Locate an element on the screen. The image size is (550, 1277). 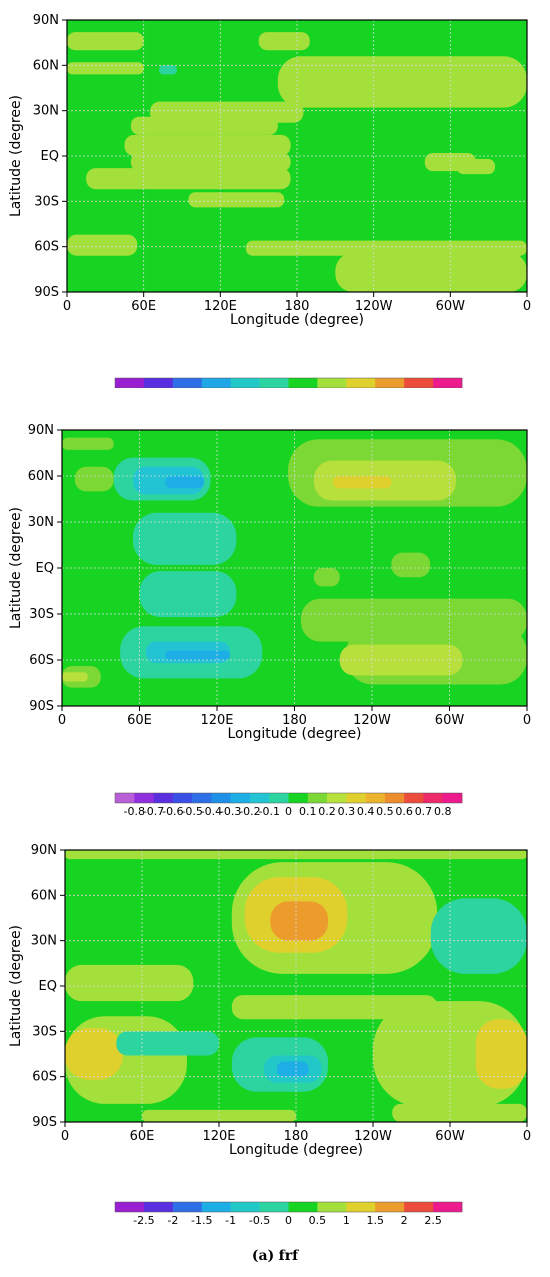
colorbar-label: -0.2 is located at coordinates (249, 811).